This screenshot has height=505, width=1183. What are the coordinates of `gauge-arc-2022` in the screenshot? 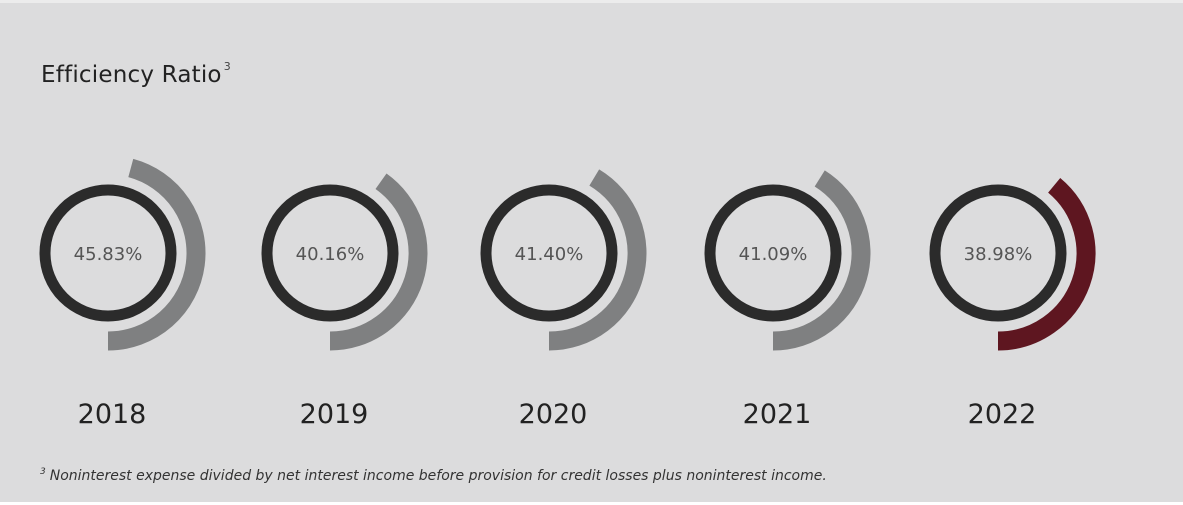 It's located at (1046, 264).